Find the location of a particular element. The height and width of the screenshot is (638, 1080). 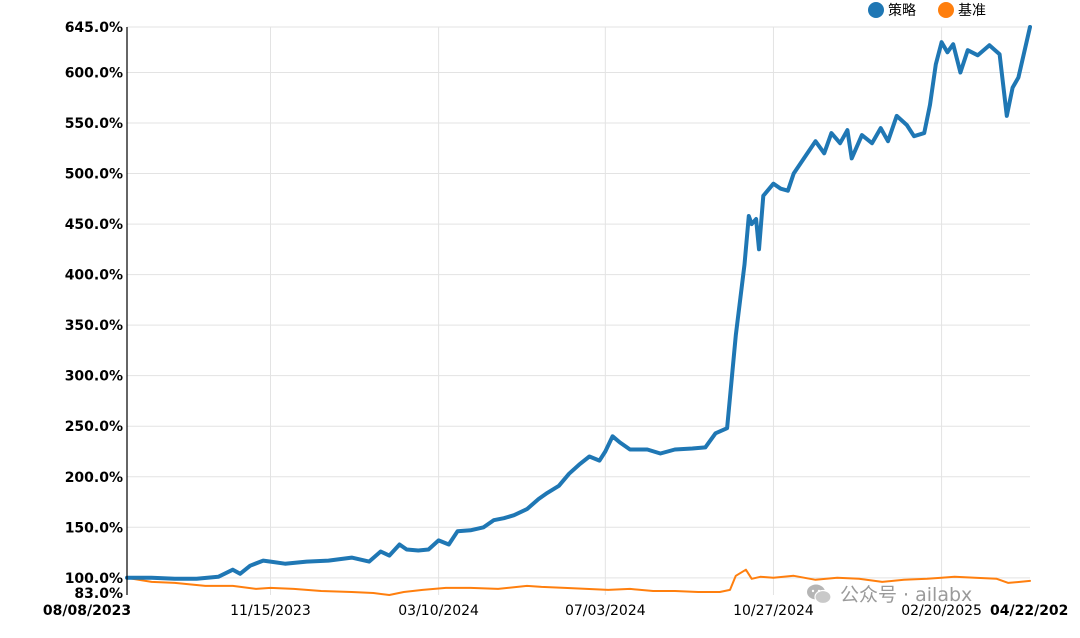

y-tick-label: 250.0% is located at coordinates (94, 427).